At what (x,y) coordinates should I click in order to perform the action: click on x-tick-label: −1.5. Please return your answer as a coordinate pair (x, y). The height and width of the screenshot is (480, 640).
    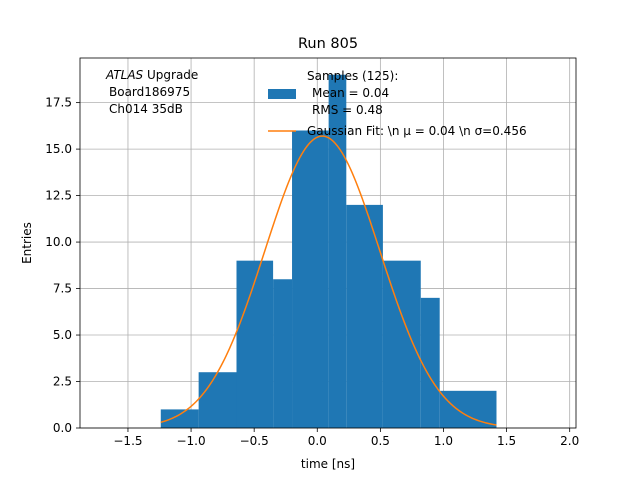
    Looking at the image, I should click on (127, 441).